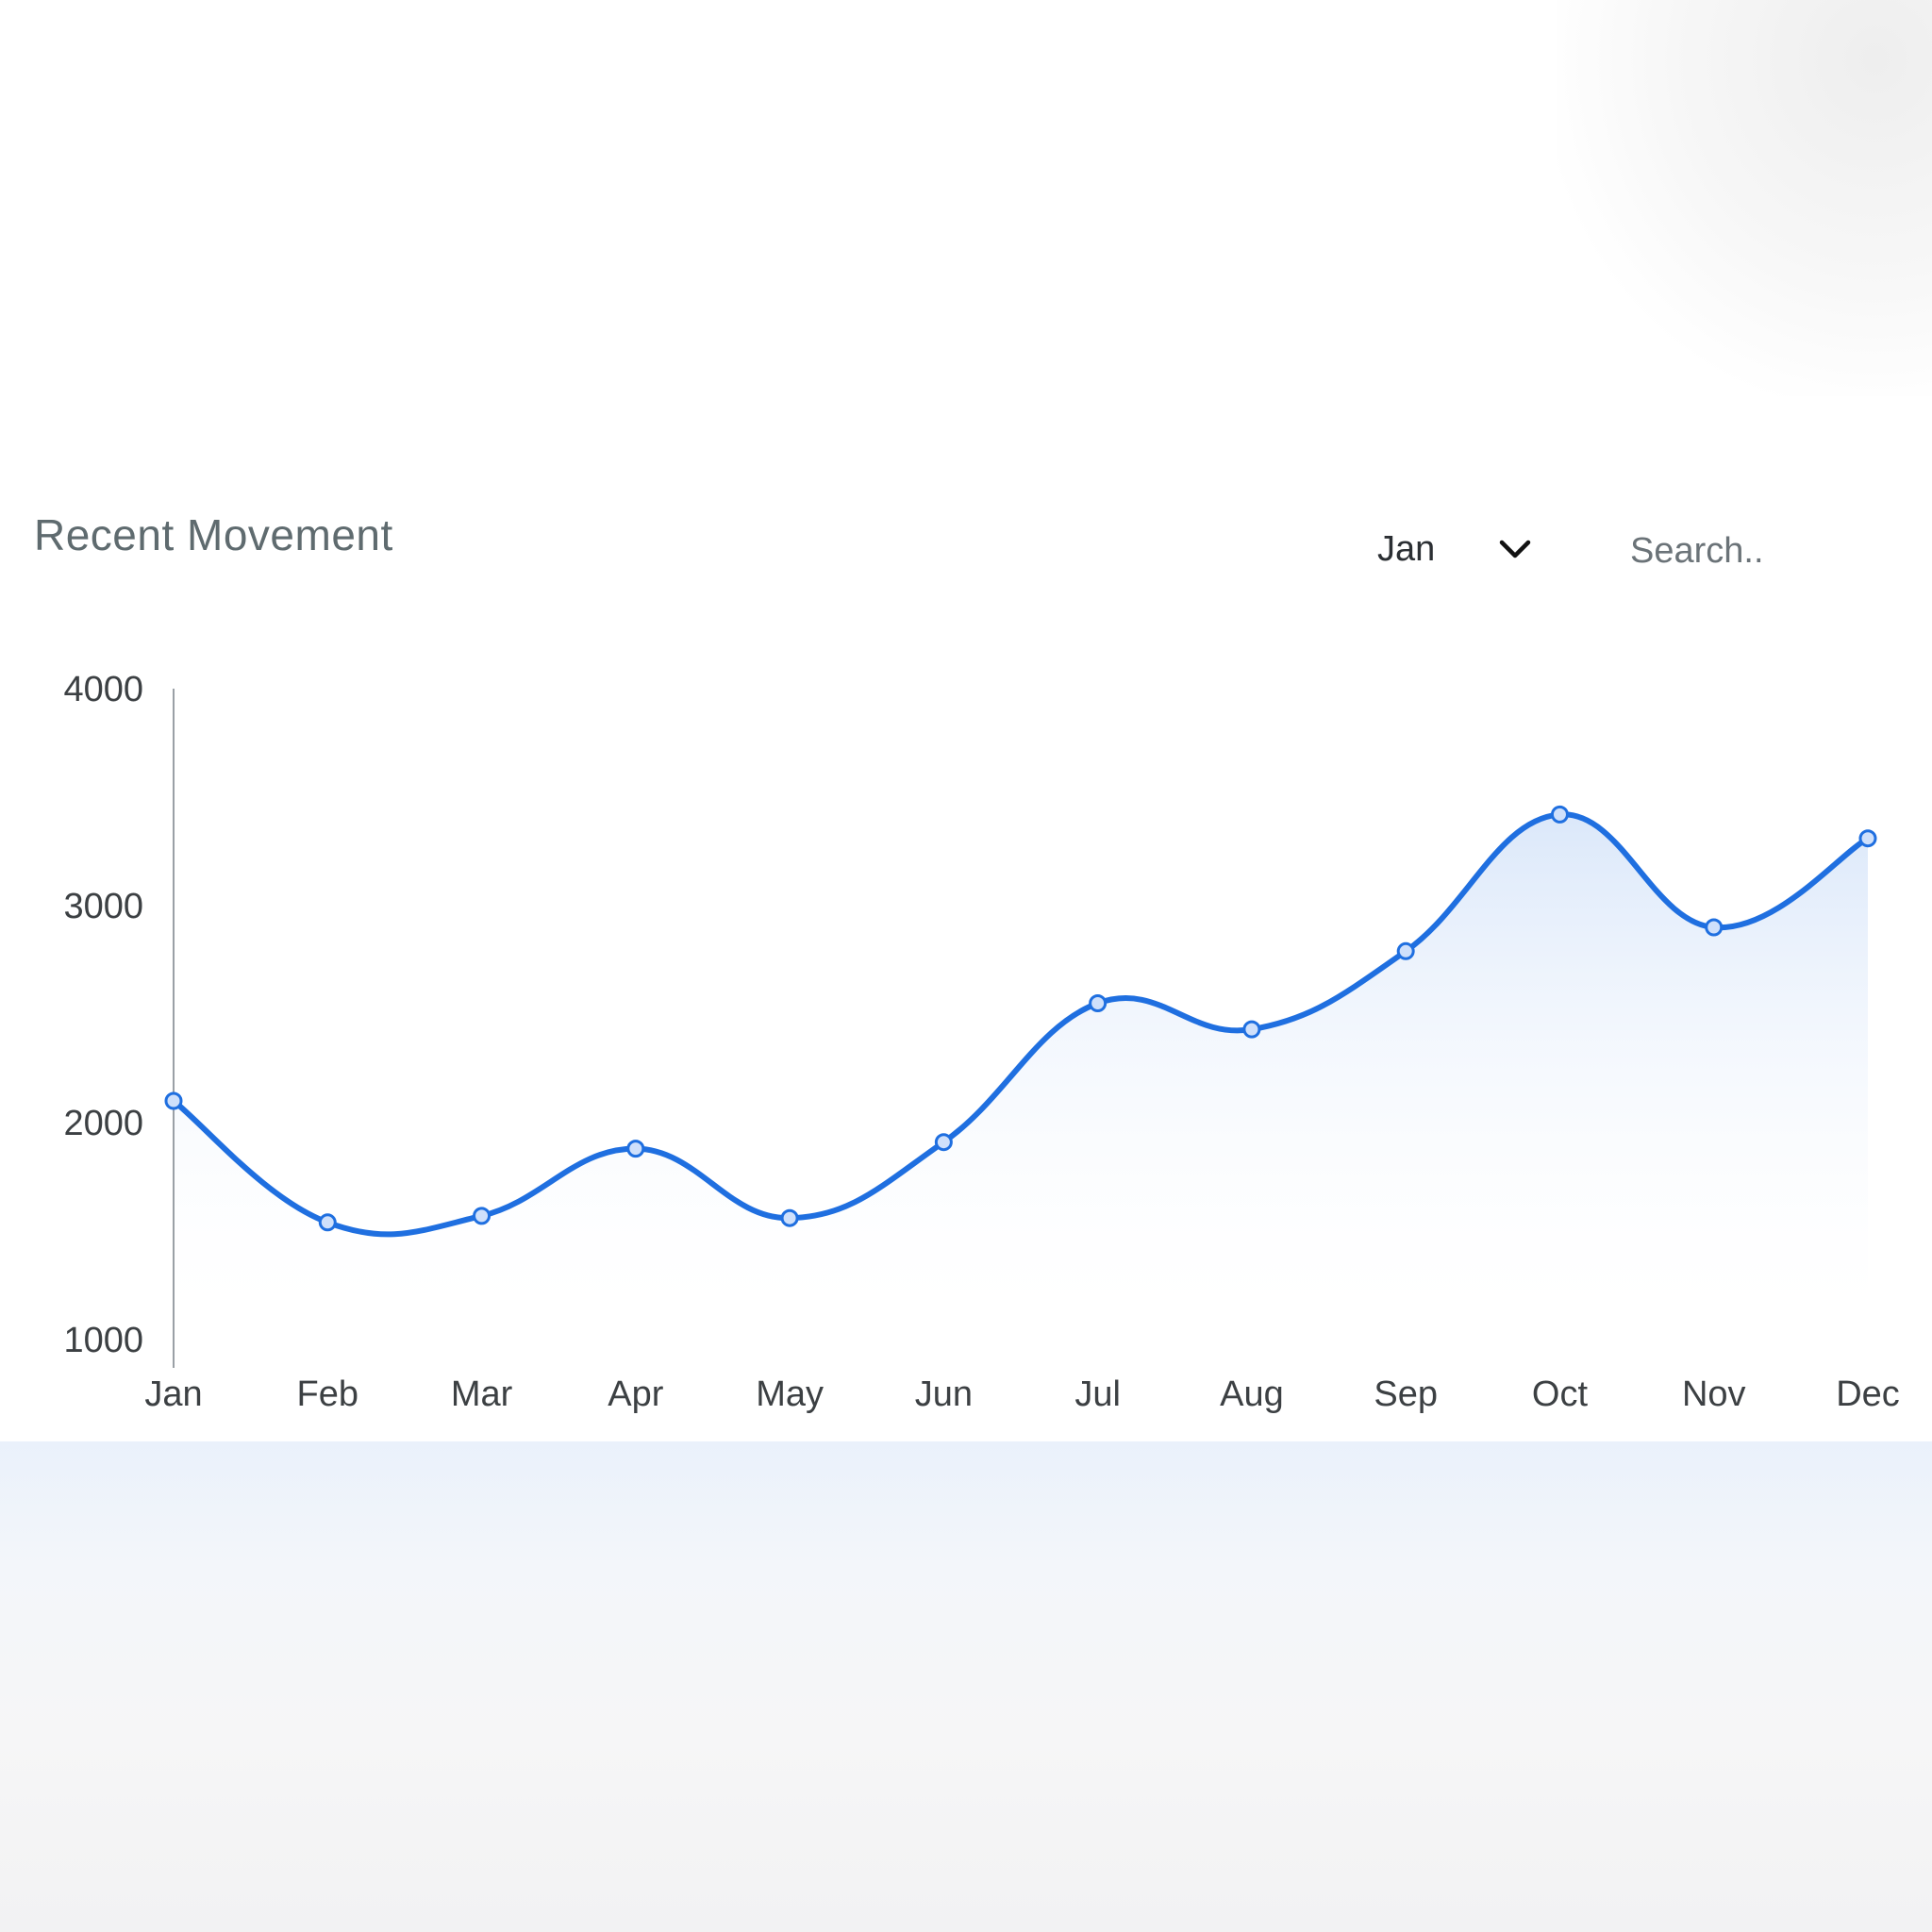  What do you see at coordinates (1407, 549) in the screenshot?
I see `month-select-value: Jan` at bounding box center [1407, 549].